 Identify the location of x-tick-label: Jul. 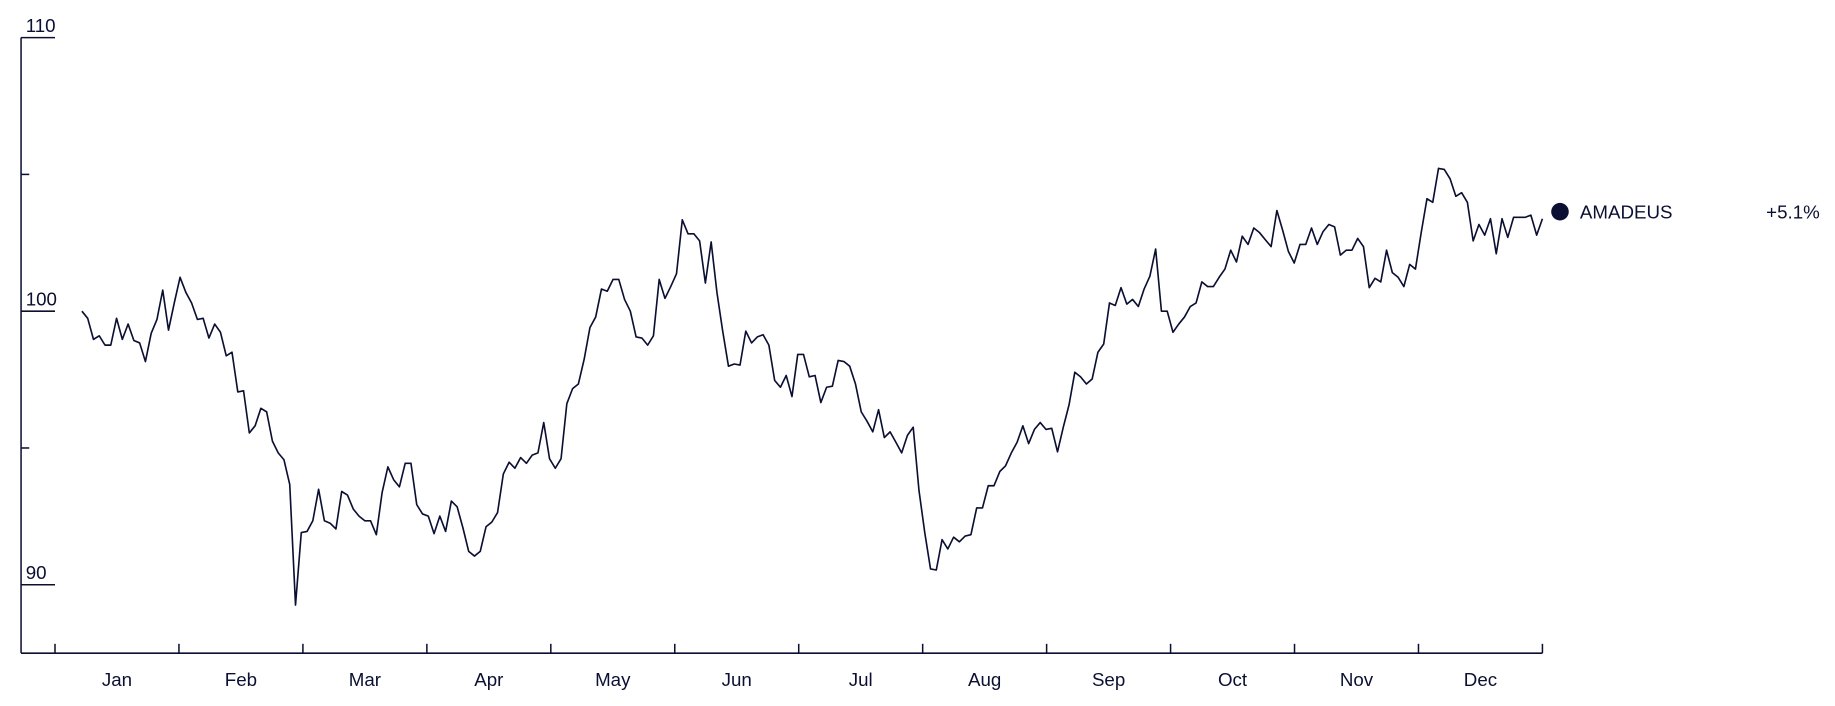
(861, 679).